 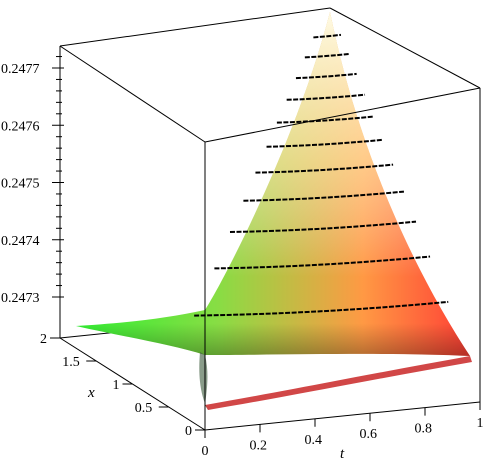 What do you see at coordinates (144, 408) in the screenshot?
I see `x-tick-label: 0.5` at bounding box center [144, 408].